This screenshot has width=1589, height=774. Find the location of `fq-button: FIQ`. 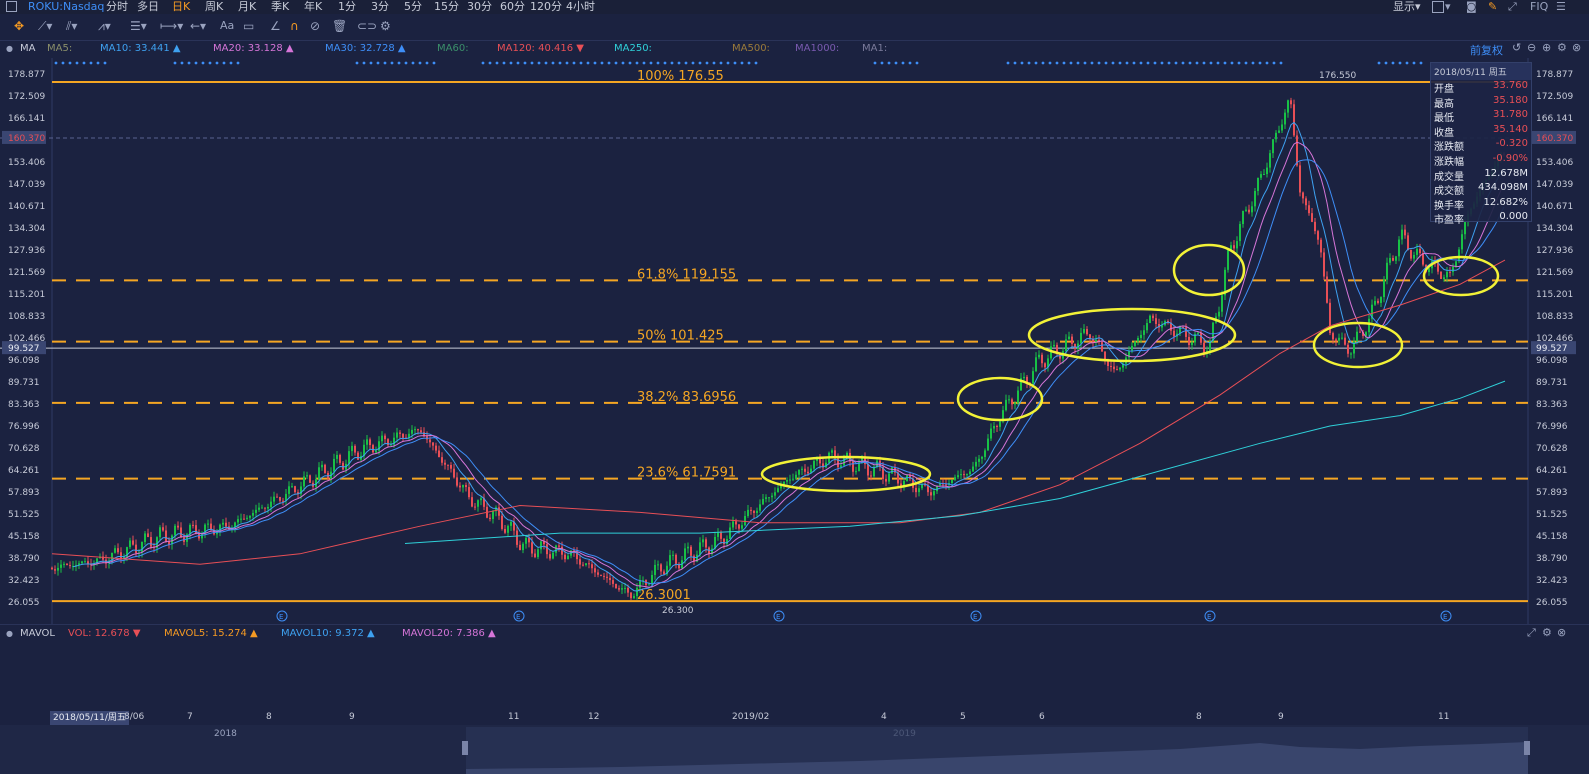

fq-button: FIQ is located at coordinates (1539, 6).